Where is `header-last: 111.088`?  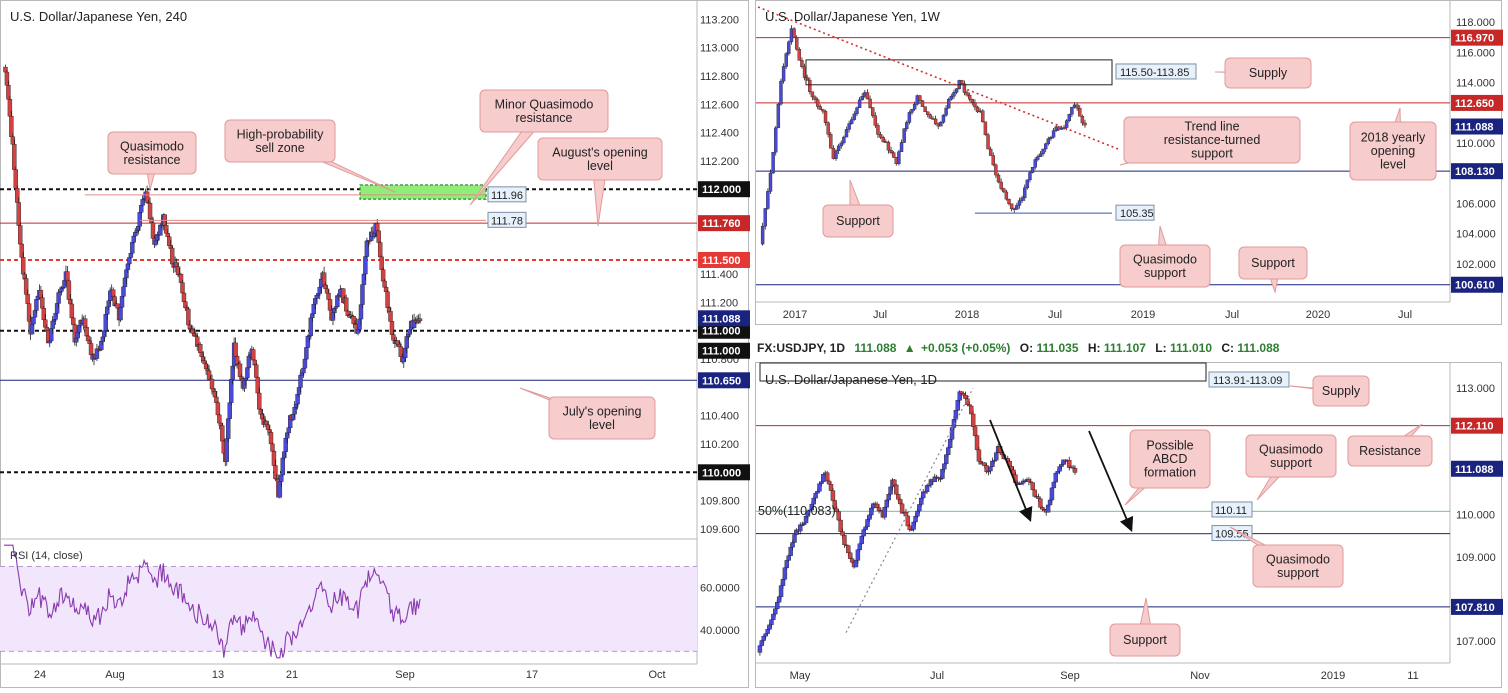
header-last: 111.088 is located at coordinates (875, 348).